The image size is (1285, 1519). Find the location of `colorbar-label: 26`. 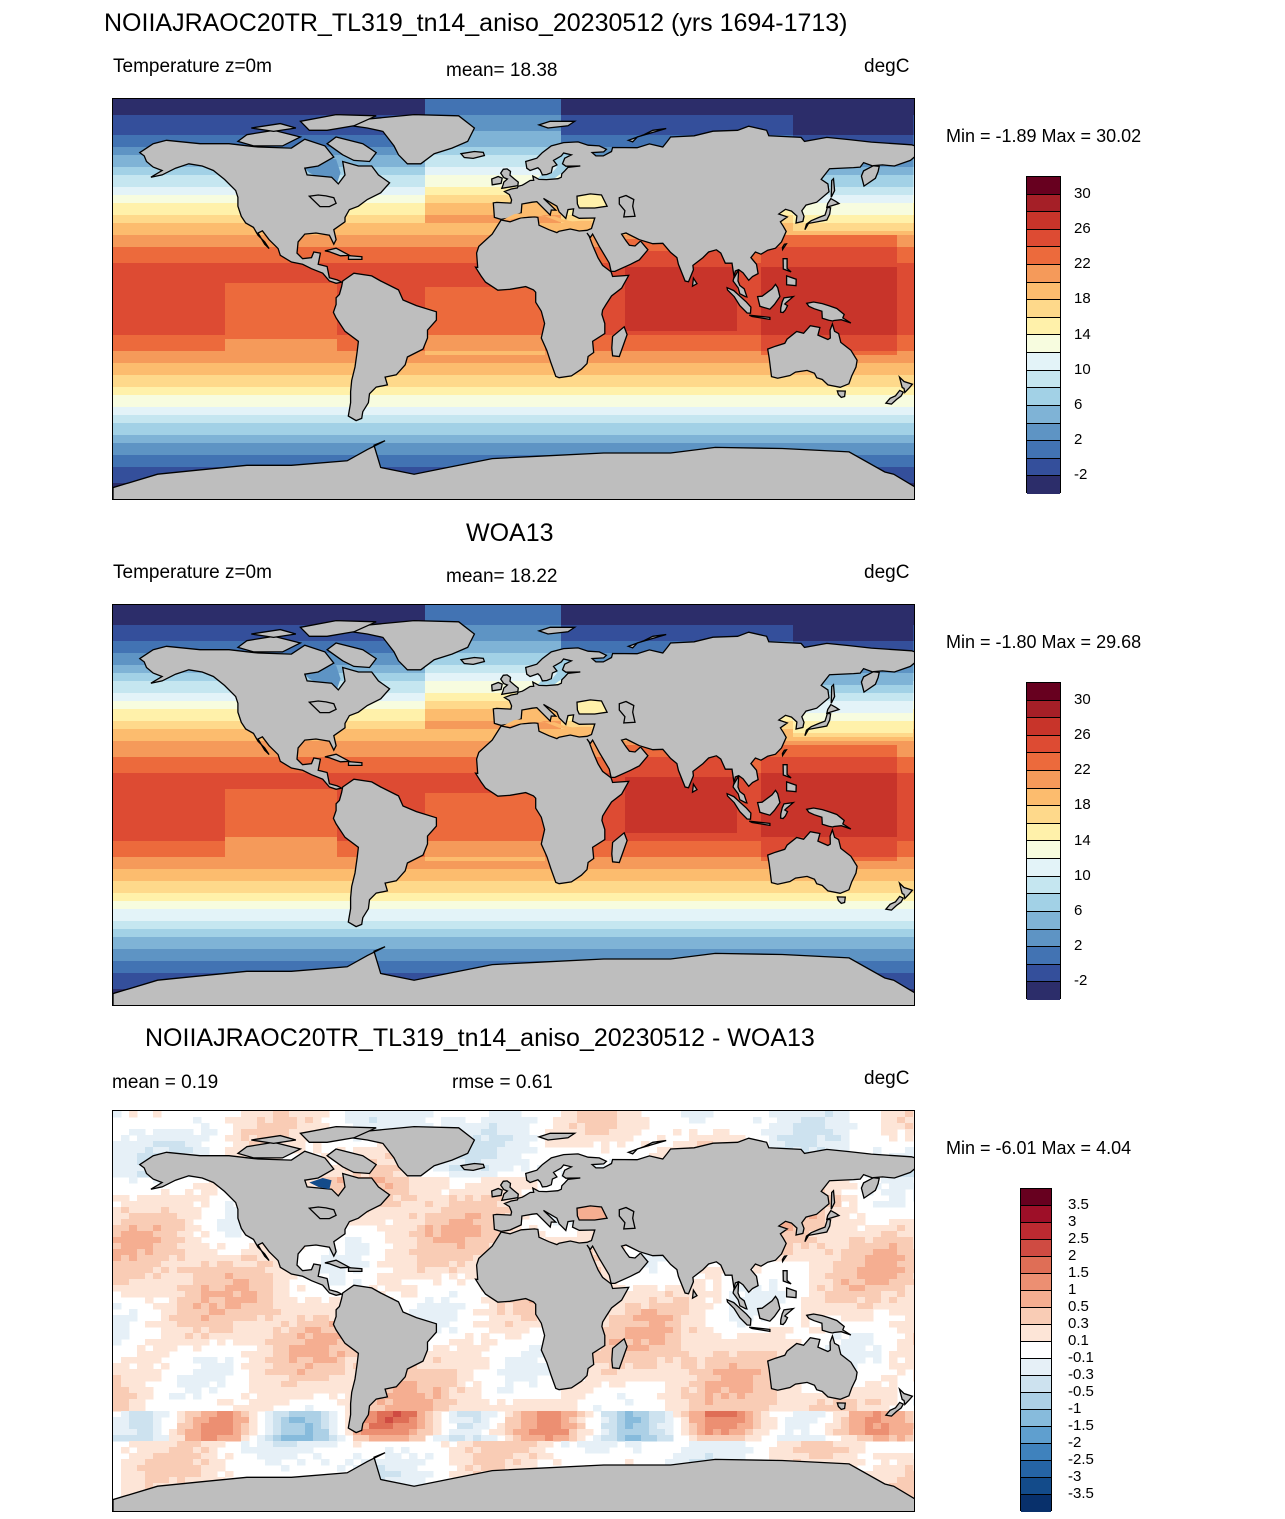

colorbar-label: 26 is located at coordinates (1082, 734).